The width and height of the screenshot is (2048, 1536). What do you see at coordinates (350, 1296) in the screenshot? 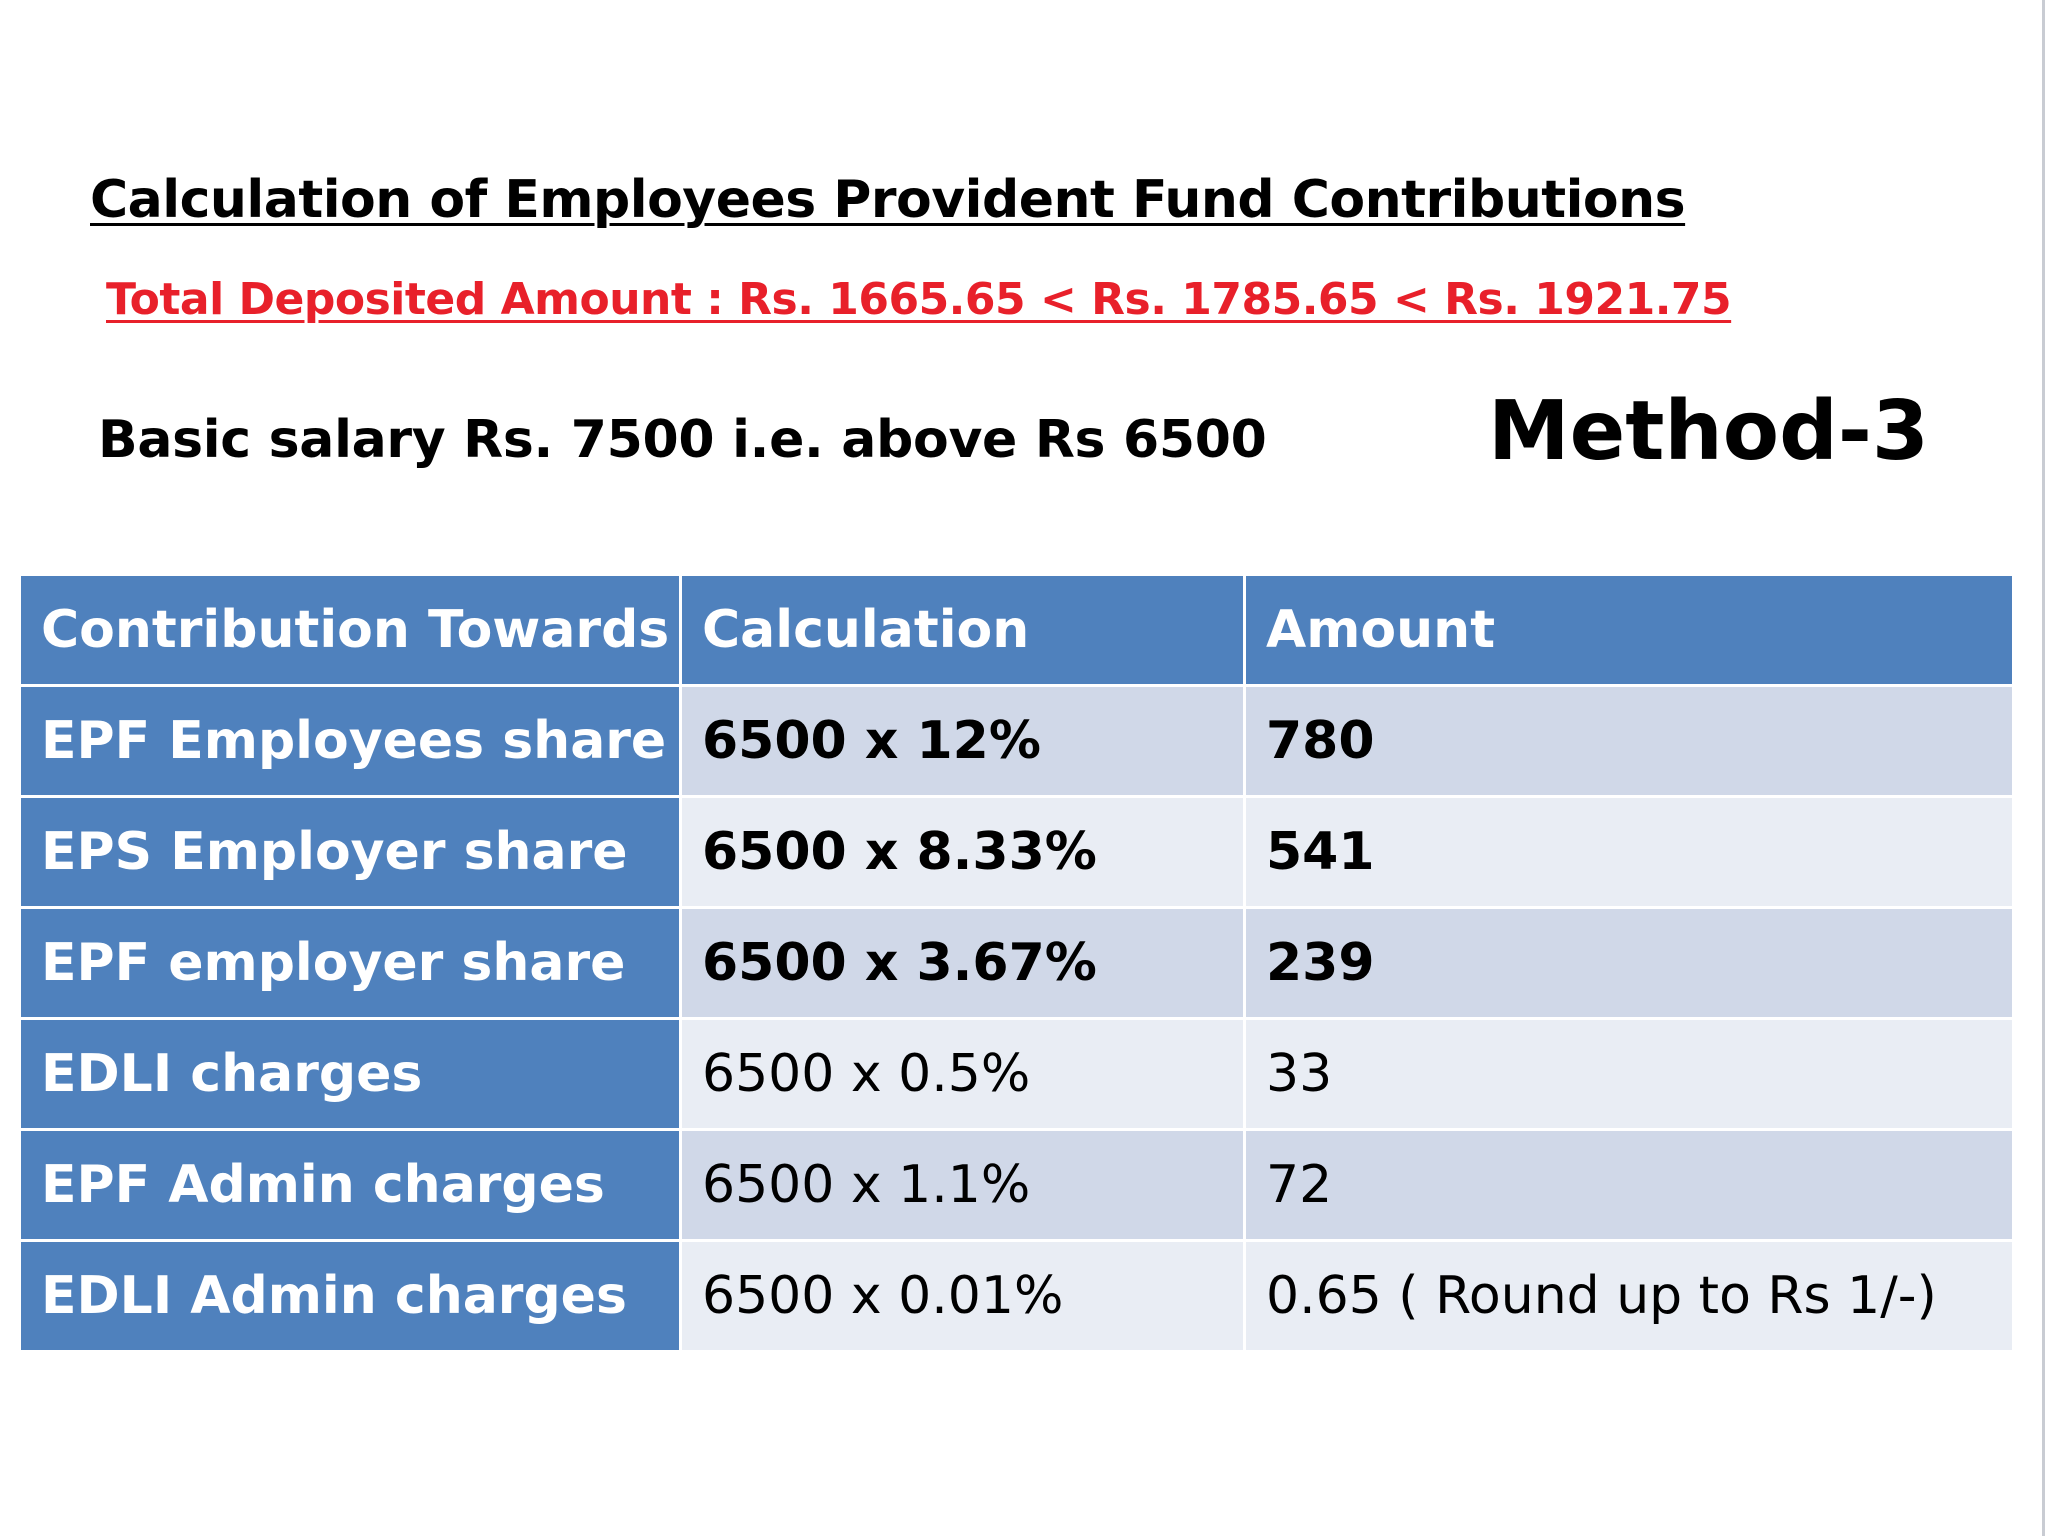
I see `row-label: EDLI Admin charges` at bounding box center [350, 1296].